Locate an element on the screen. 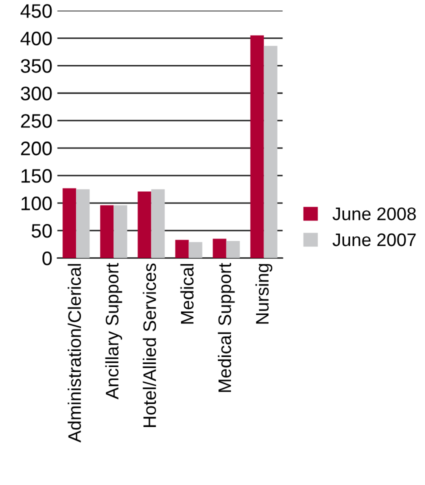 This screenshot has width=425, height=485. y-tick-label: 350 is located at coordinates (36, 66).